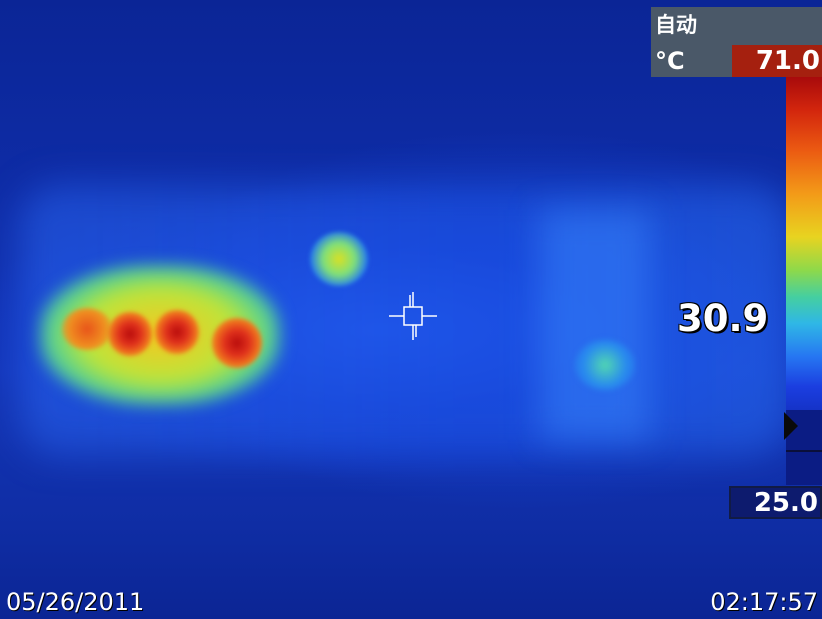  What do you see at coordinates (764, 602) in the screenshot?
I see `time-stamp: 02:17:57` at bounding box center [764, 602].